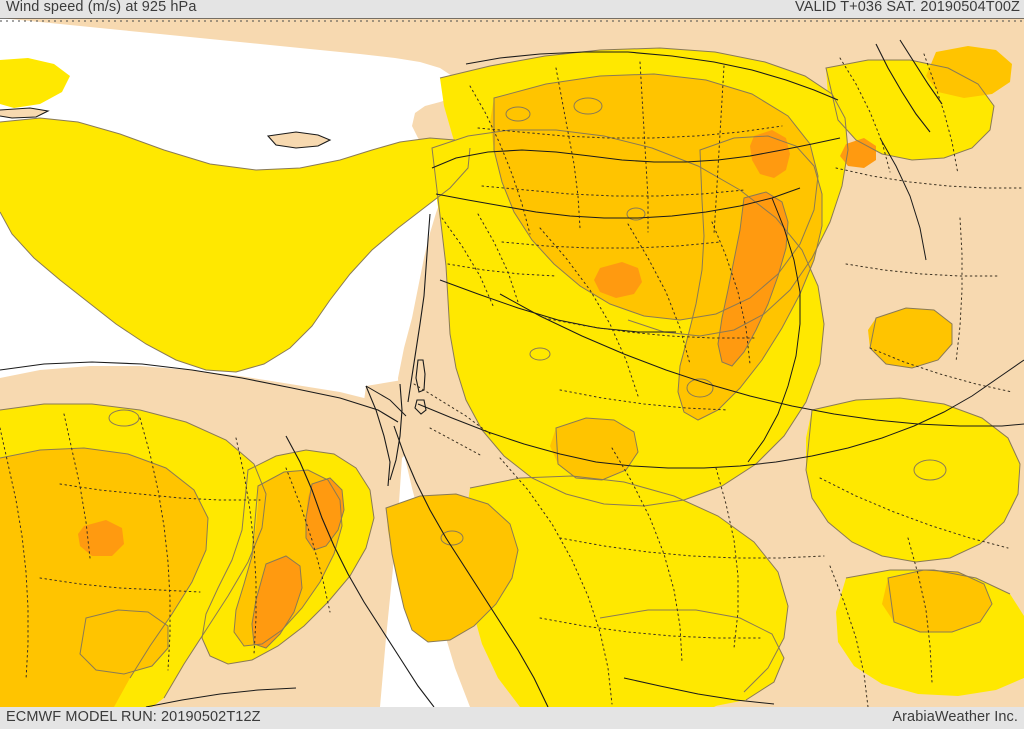 This screenshot has height=729, width=1024. What do you see at coordinates (133, 717) in the screenshot?
I see `model-run-label: ECMWF MODEL RUN: 20190502T12Z` at bounding box center [133, 717].